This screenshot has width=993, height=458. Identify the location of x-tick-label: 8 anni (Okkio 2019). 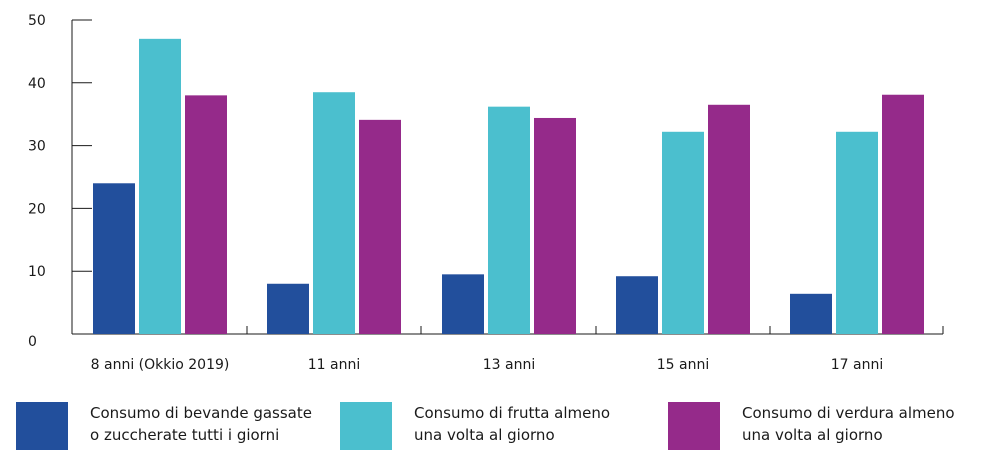
(160, 365).